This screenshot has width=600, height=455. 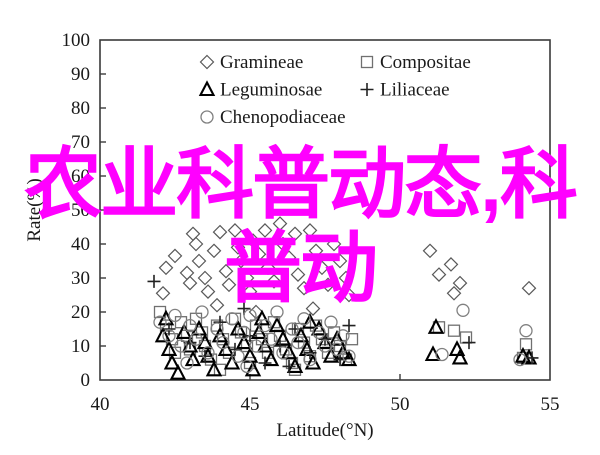 I want to click on x-tick-label: 55, so click(x=550, y=404).